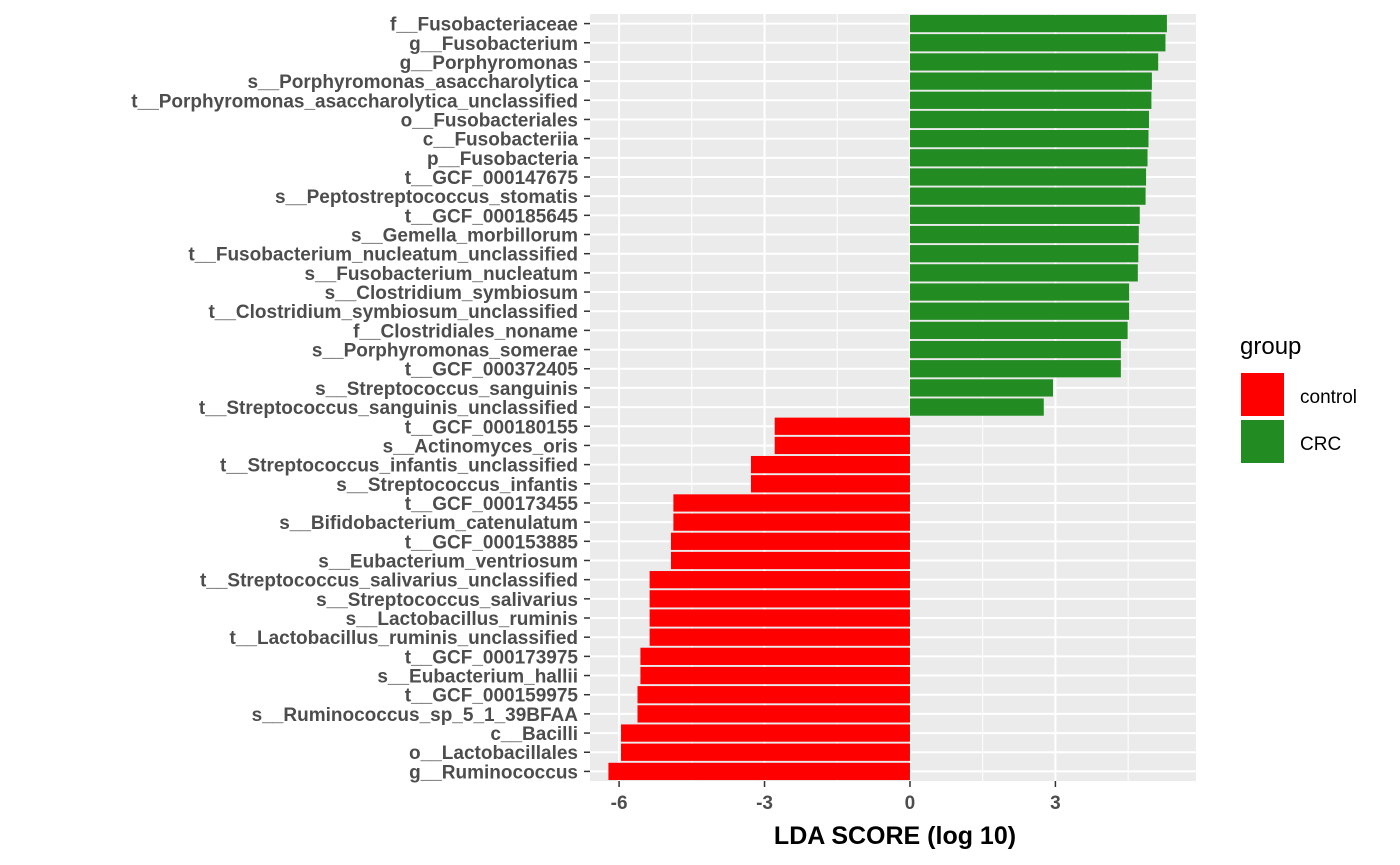  What do you see at coordinates (493, 772) in the screenshot?
I see `y-tick-label: g__Ruminococcus` at bounding box center [493, 772].